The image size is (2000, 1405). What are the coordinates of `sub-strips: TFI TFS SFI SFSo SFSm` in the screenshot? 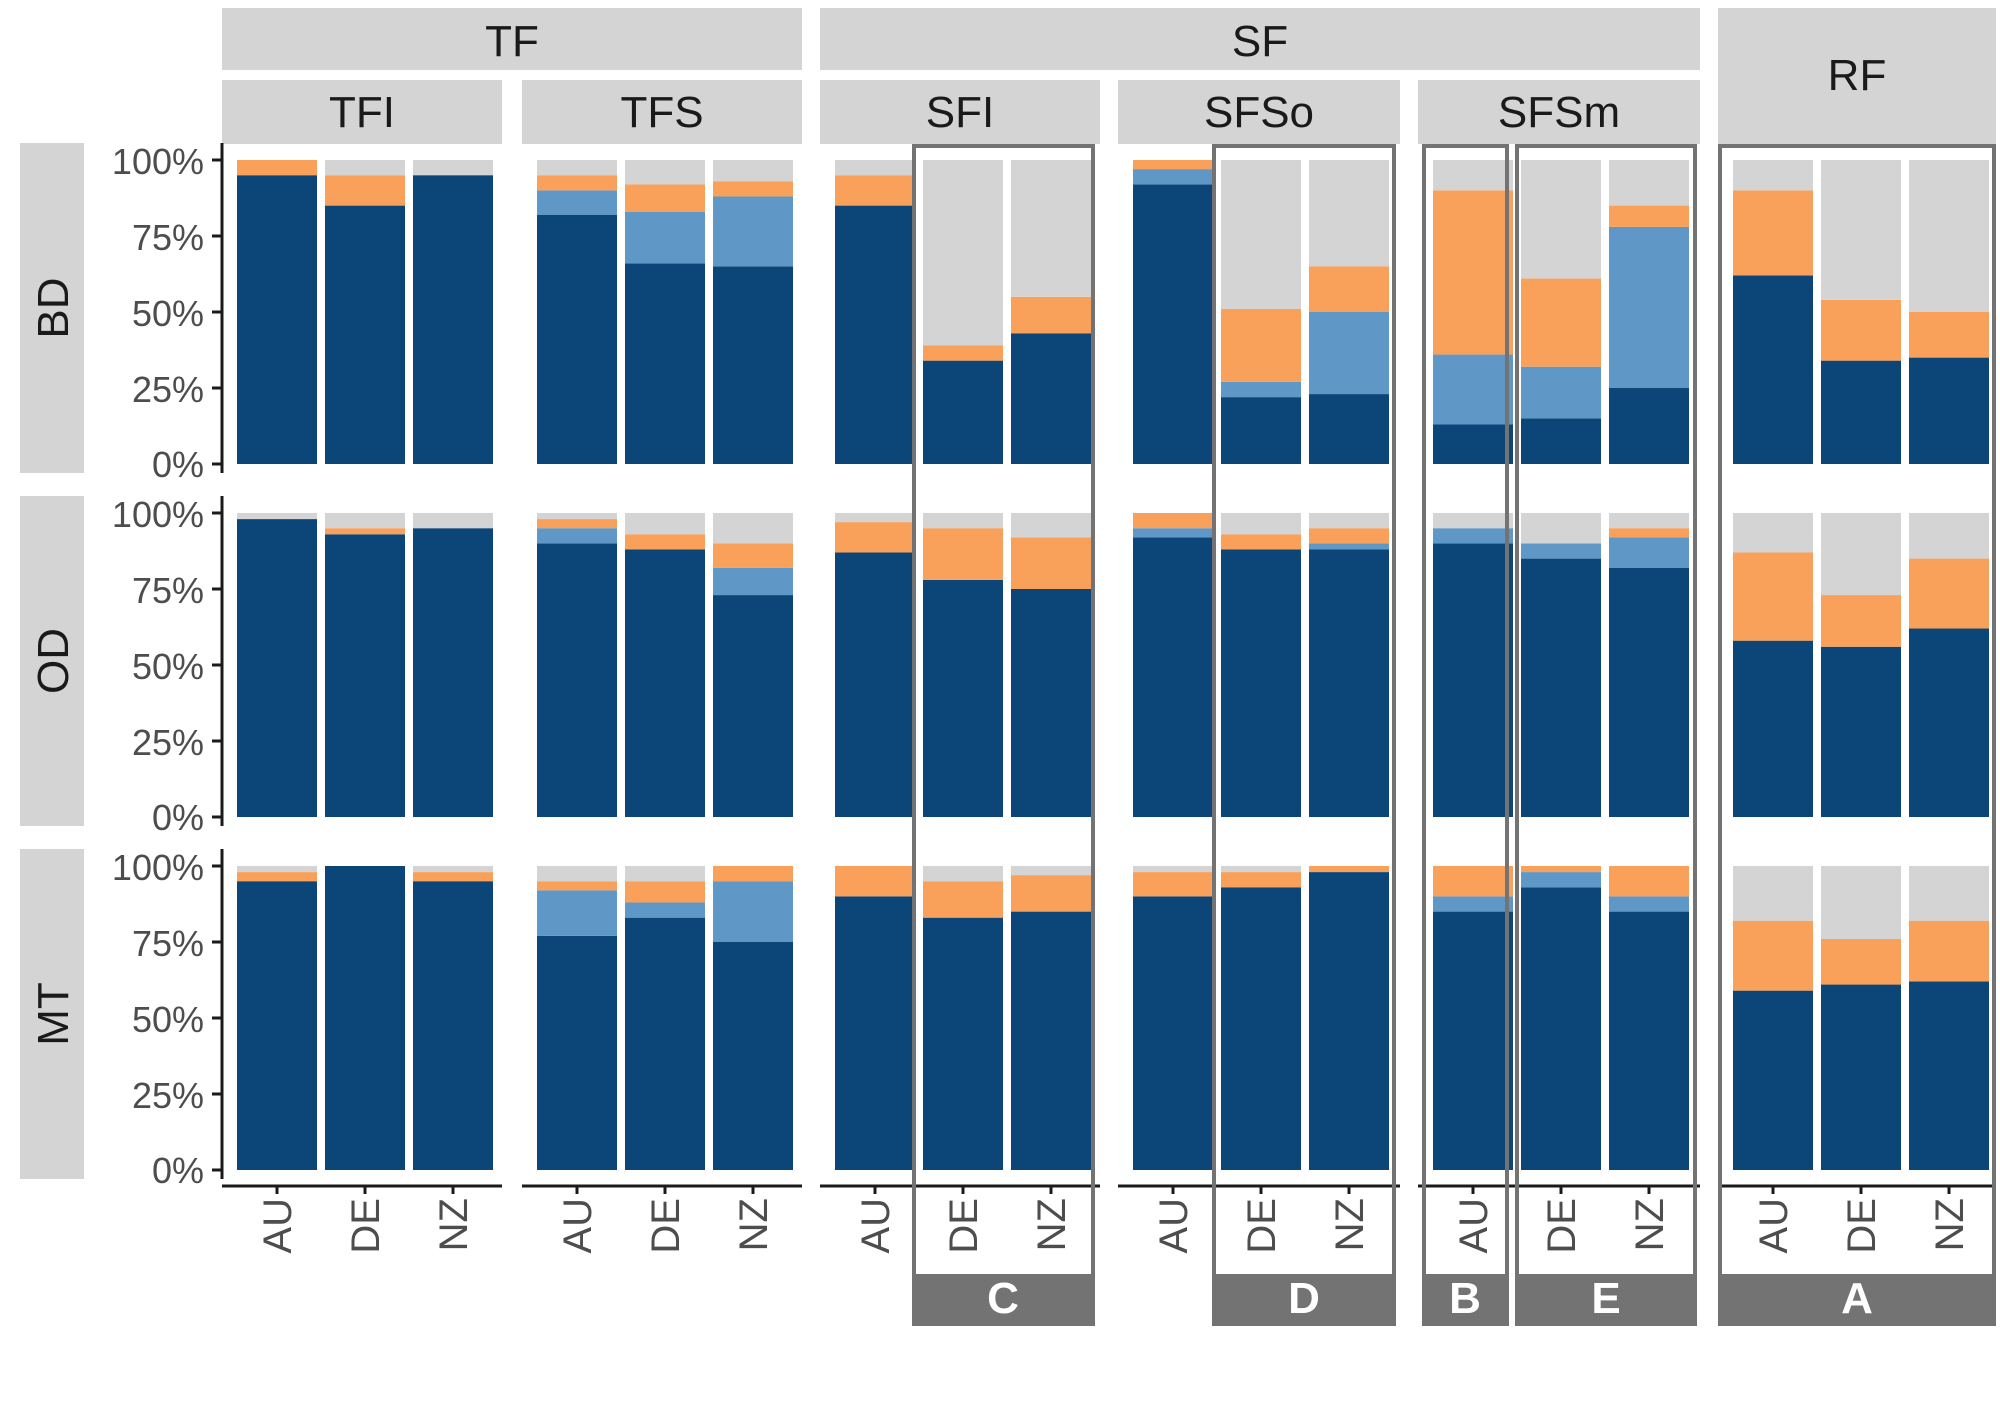 It's located at (961, 112).